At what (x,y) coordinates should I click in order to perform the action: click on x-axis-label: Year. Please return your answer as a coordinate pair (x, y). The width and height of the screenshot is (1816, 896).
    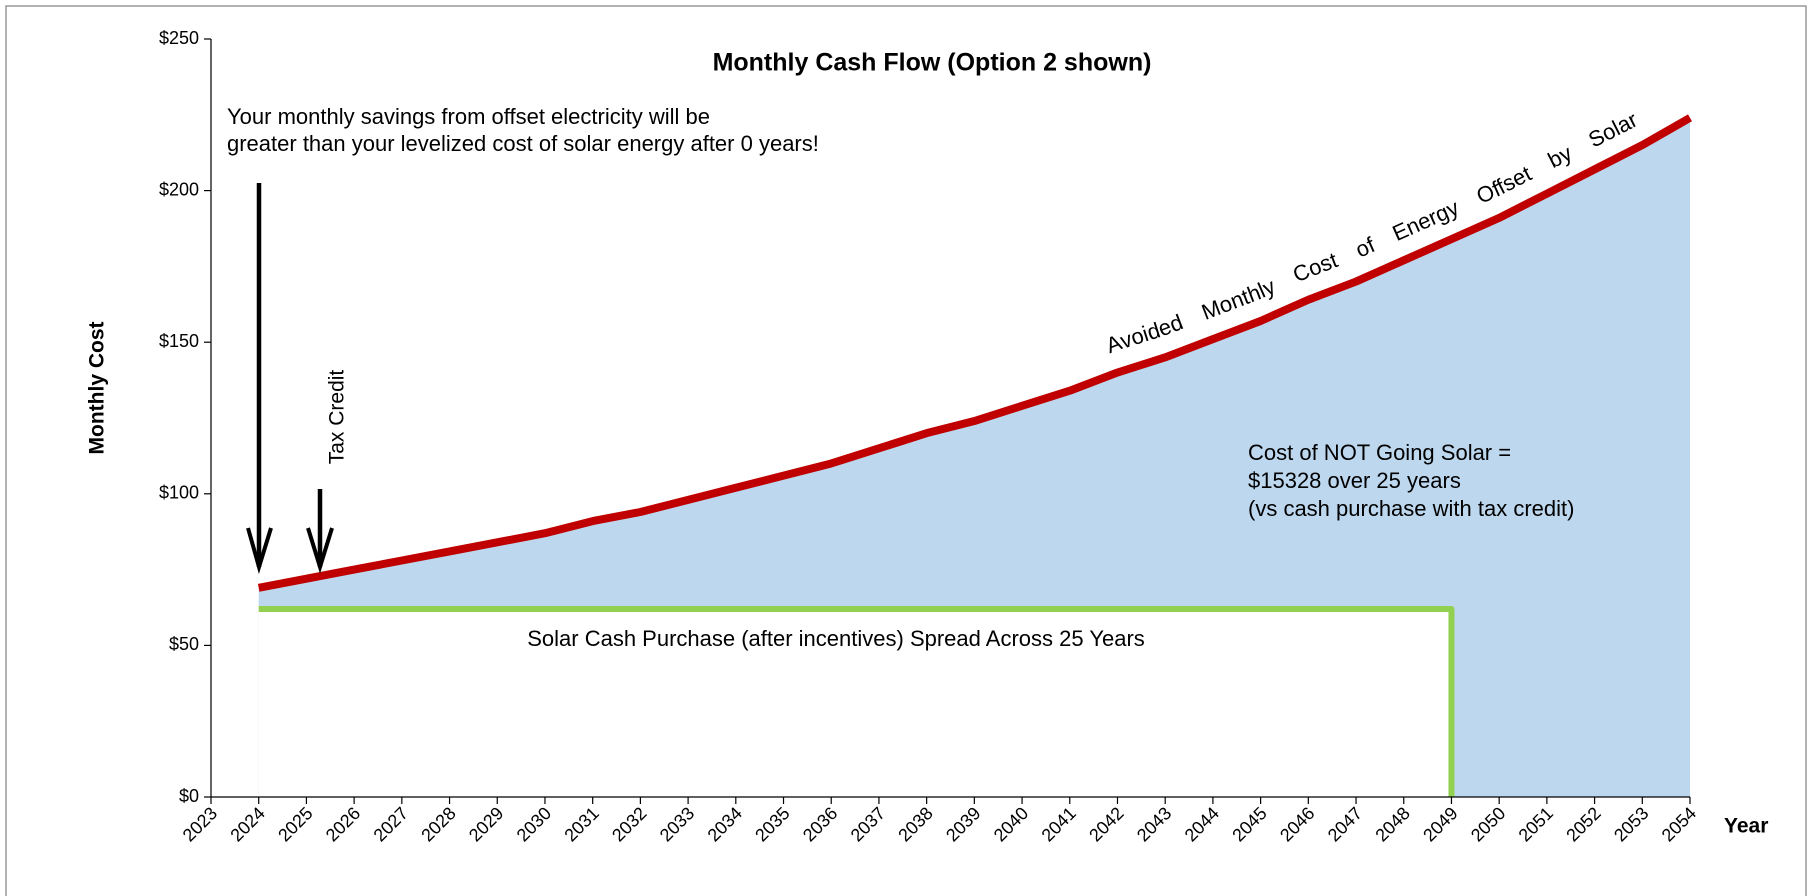
    Looking at the image, I should click on (1746, 826).